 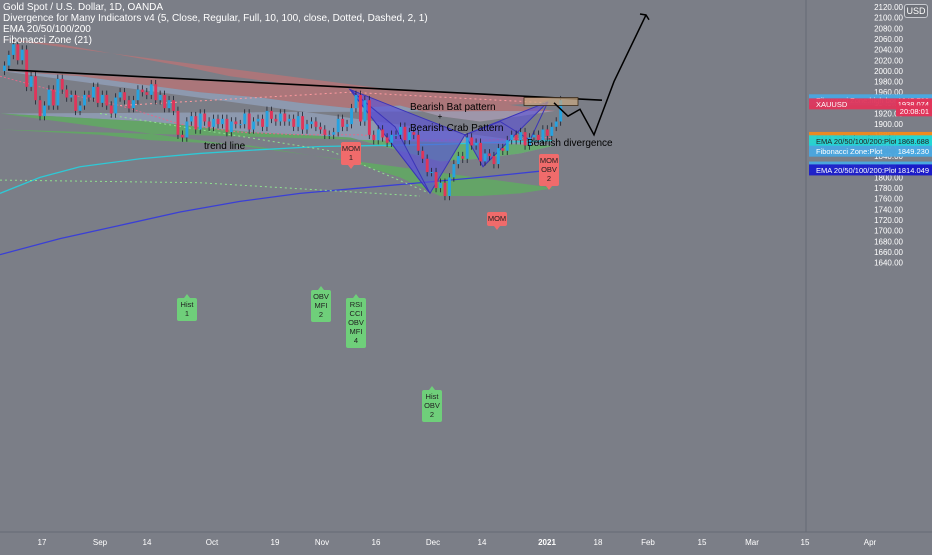 I want to click on price-tick-label: 2080.00, so click(x=888, y=28).